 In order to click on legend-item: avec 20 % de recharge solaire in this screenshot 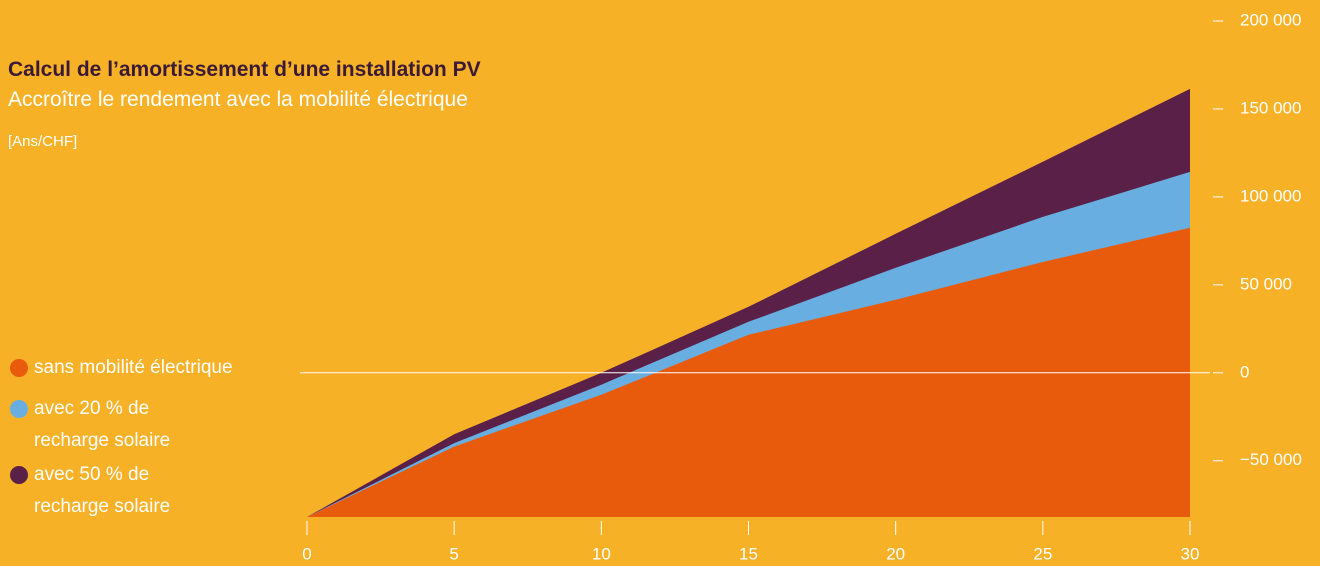, I will do `click(117, 425)`.